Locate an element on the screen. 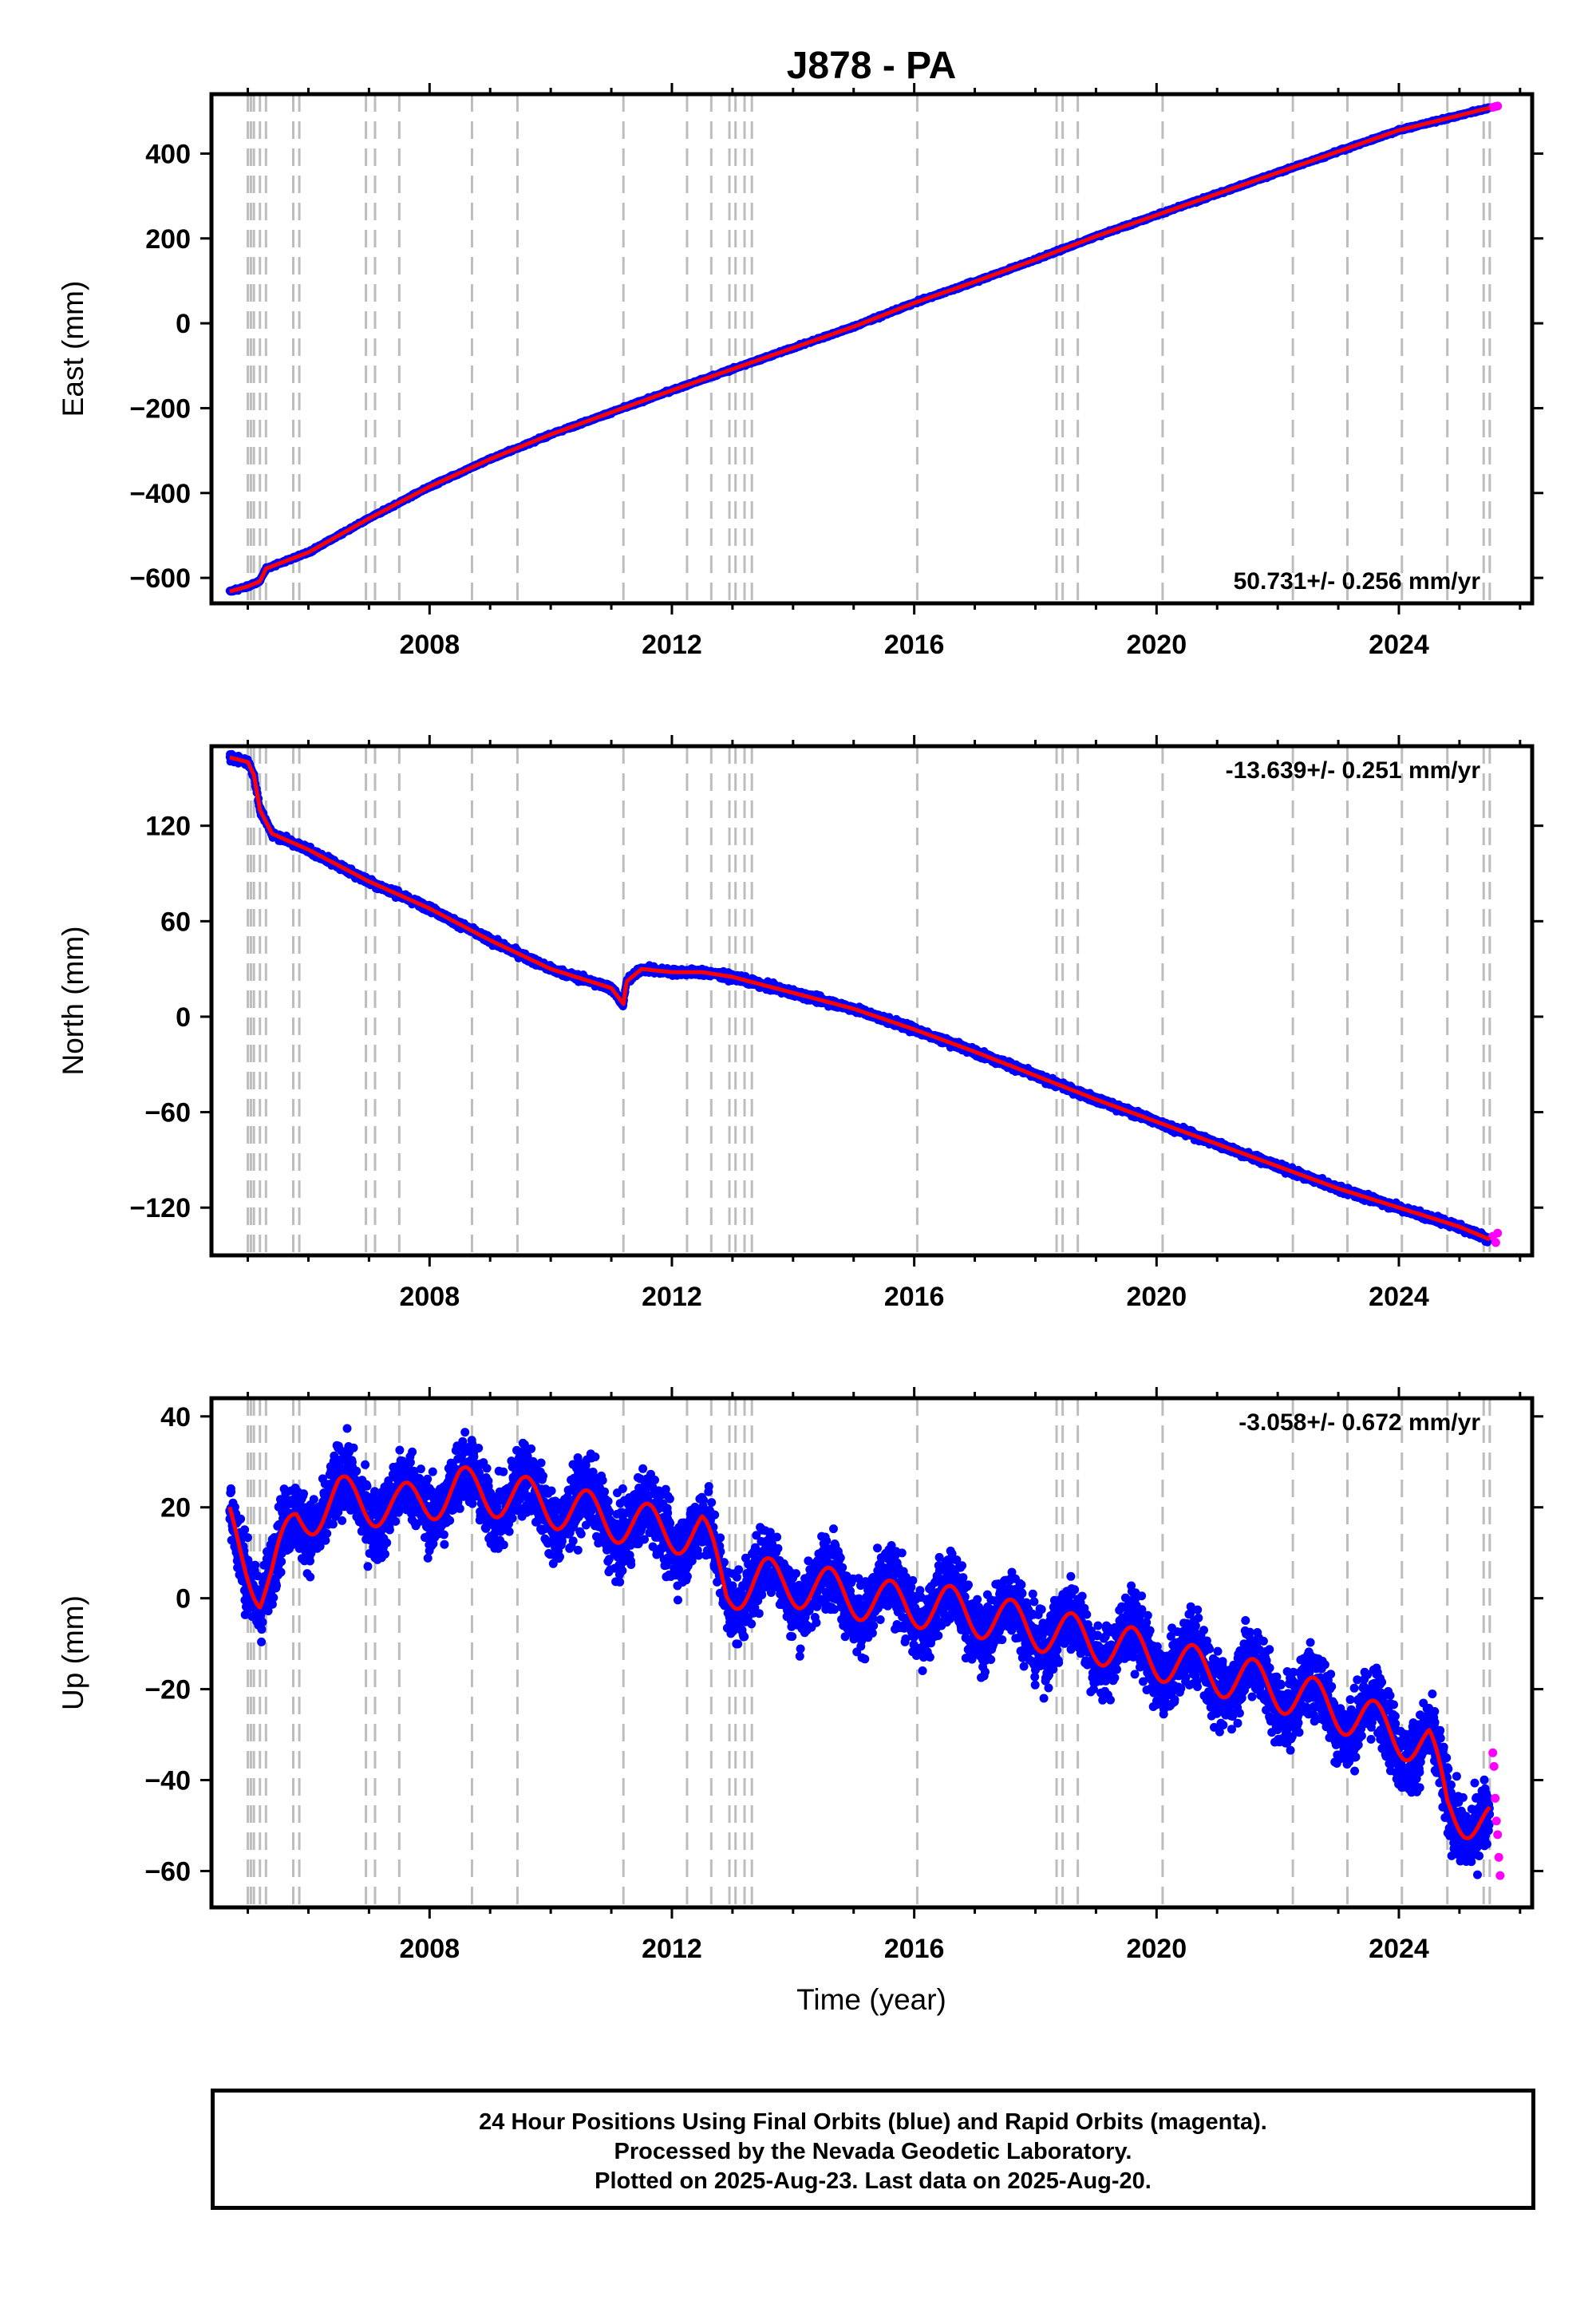  chart-title: J878 - PA is located at coordinates (872, 66).